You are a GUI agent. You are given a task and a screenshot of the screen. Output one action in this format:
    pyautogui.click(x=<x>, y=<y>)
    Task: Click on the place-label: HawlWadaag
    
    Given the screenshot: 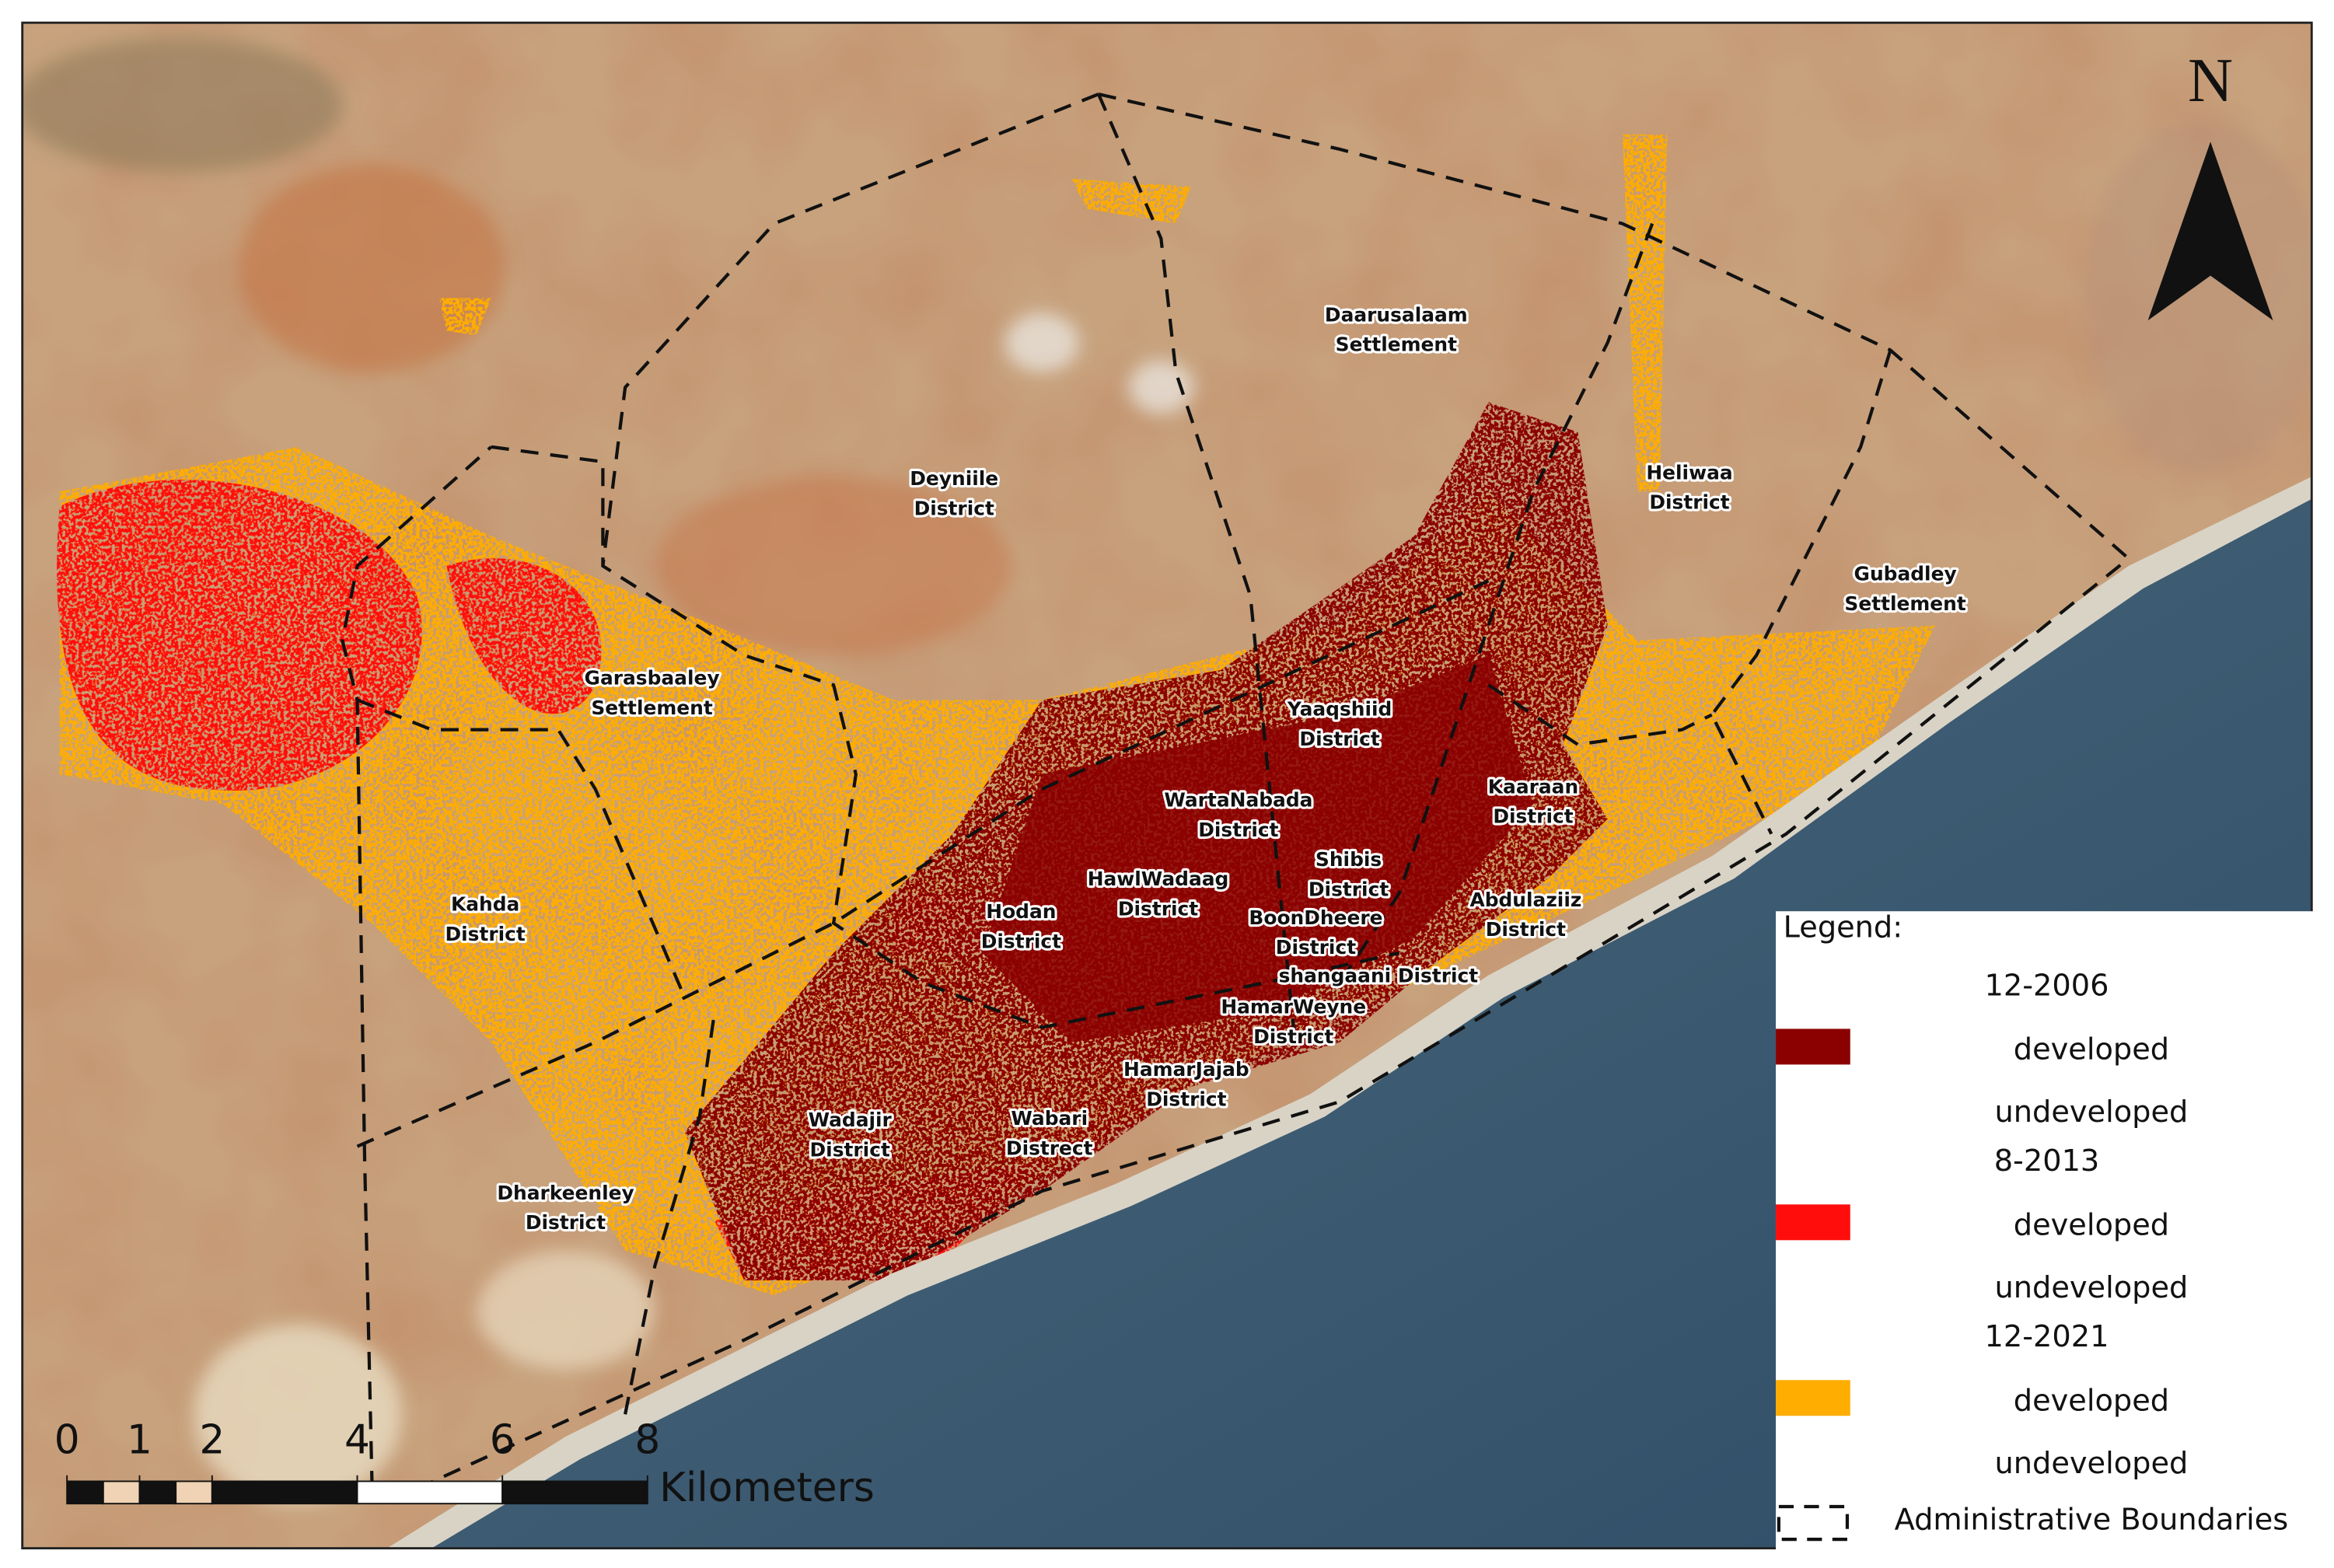 What is the action you would take?
    pyautogui.click(x=1158, y=879)
    